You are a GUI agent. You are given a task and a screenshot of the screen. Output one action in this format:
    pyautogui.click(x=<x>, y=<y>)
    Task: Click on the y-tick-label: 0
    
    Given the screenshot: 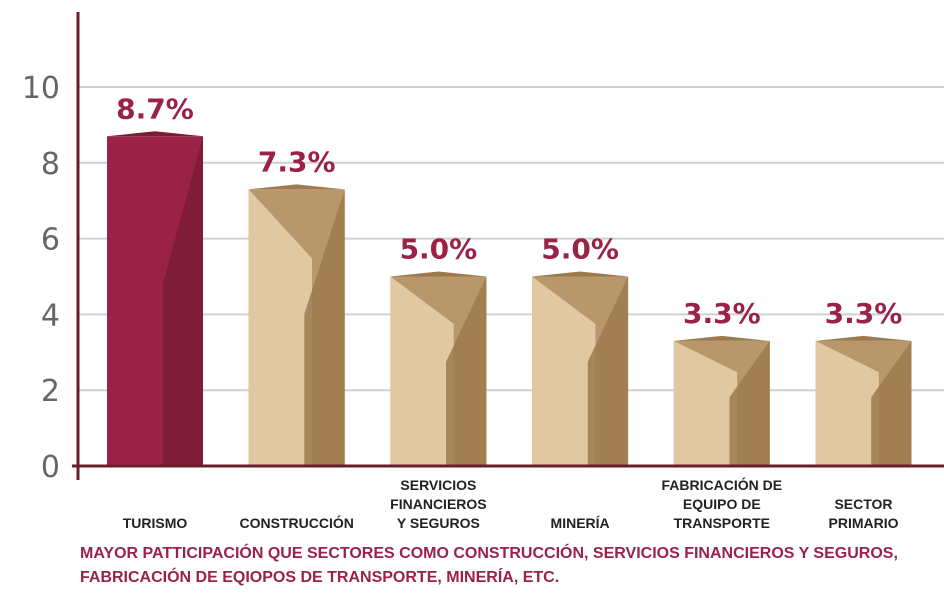 What is the action you would take?
    pyautogui.click(x=50, y=467)
    